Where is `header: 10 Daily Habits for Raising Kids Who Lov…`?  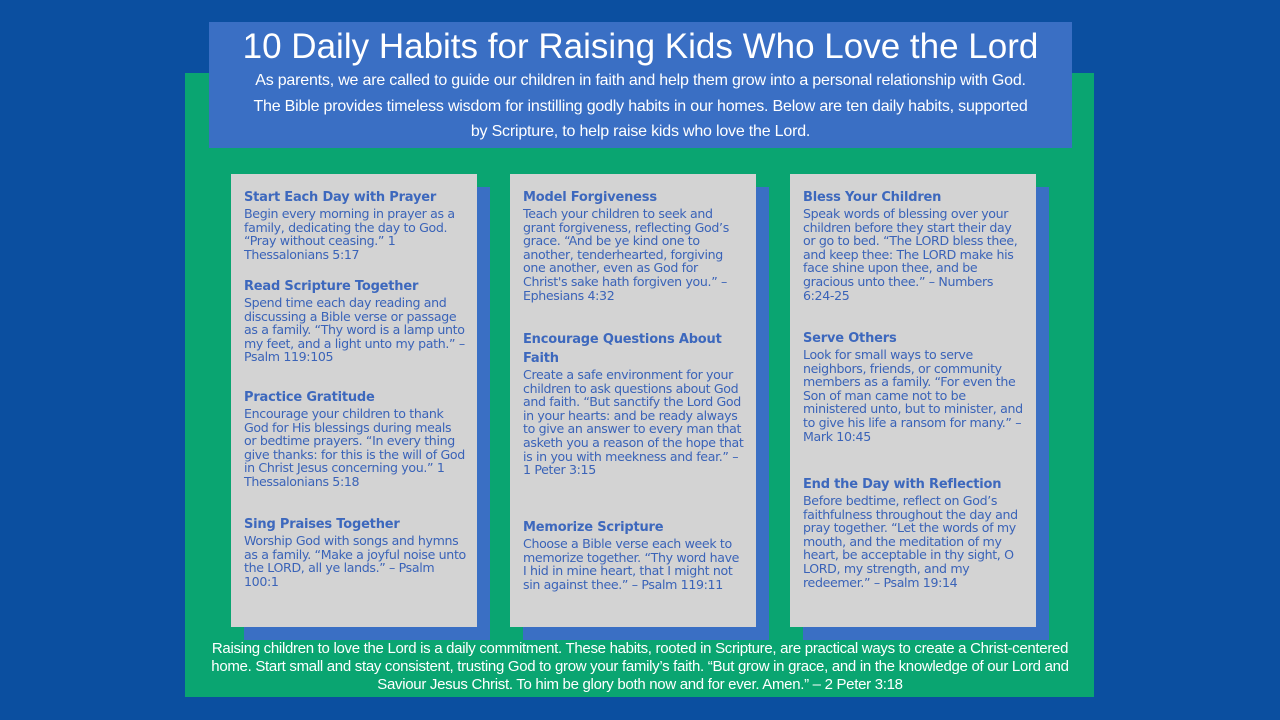 header: 10 Daily Habits for Raising Kids Who Lov… is located at coordinates (640, 85).